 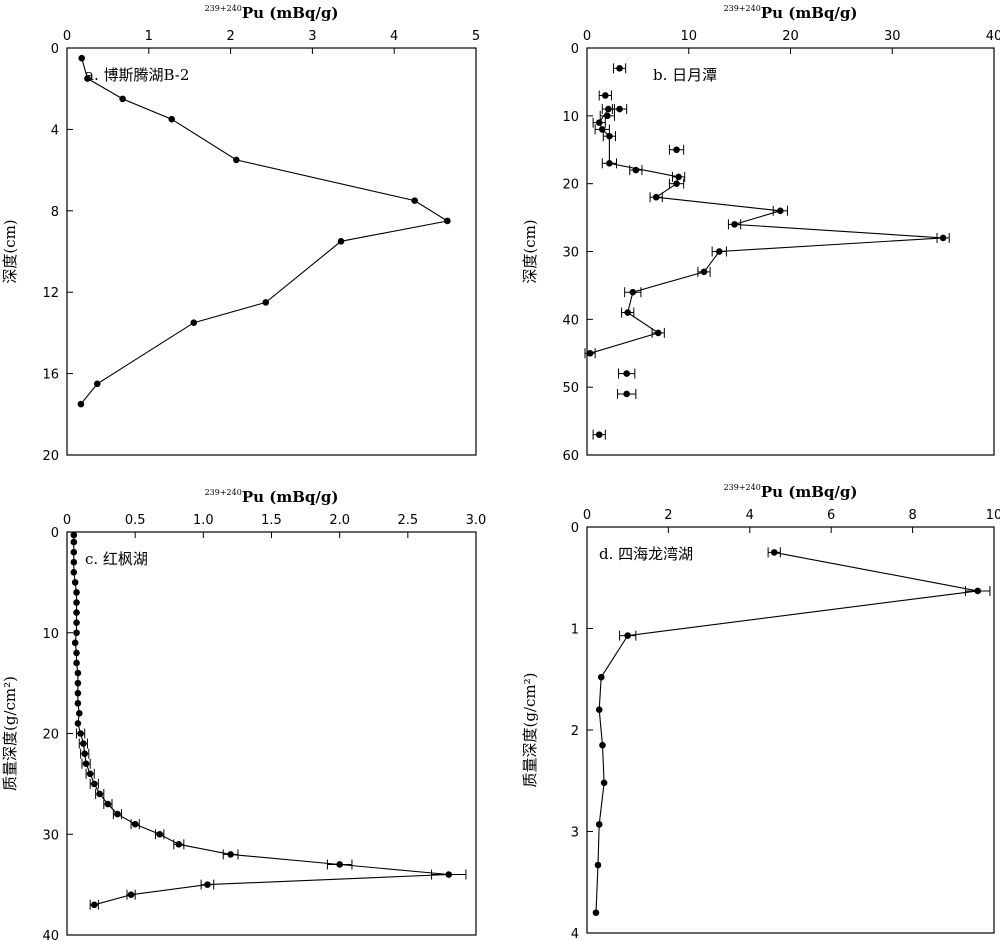 What do you see at coordinates (912, 515) in the screenshot?
I see `x-tick-label-d: 8` at bounding box center [912, 515].